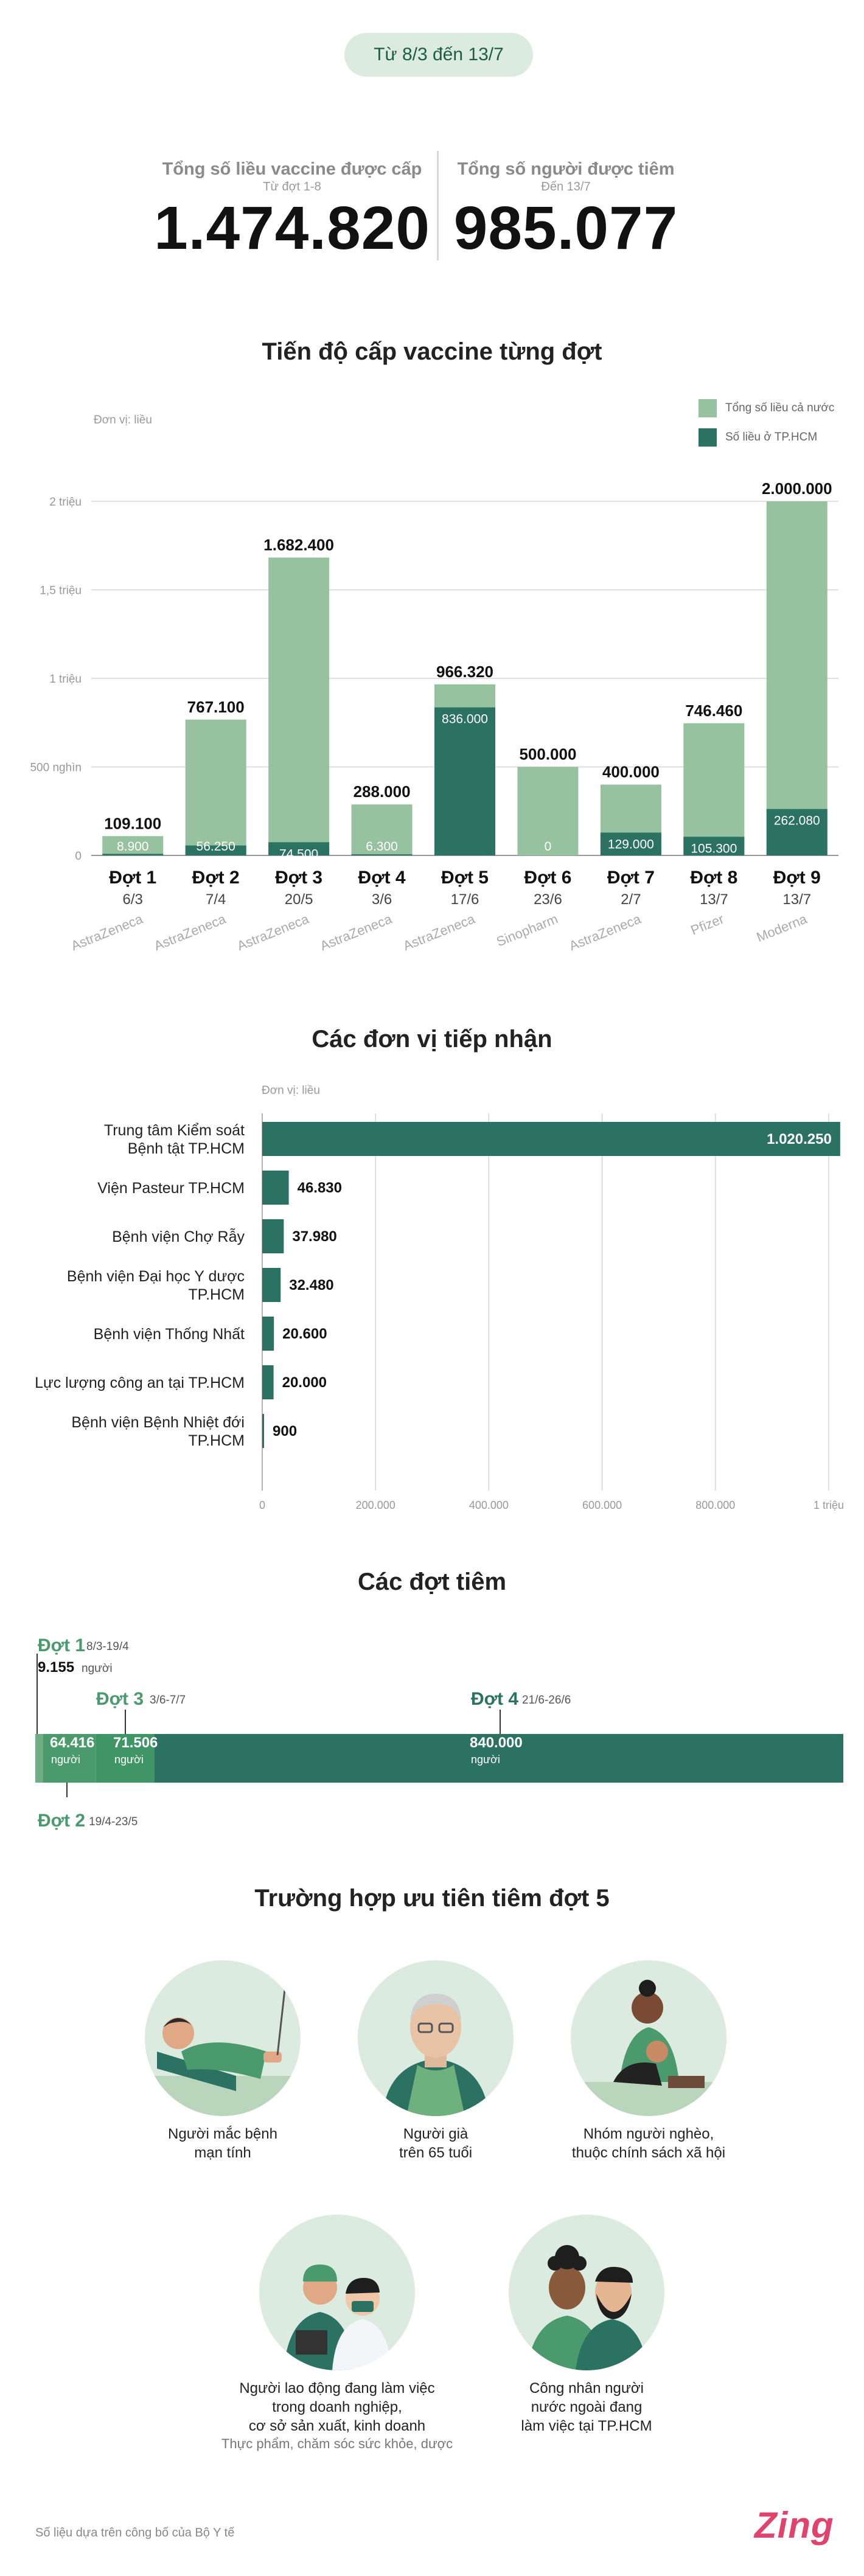 Image resolution: width=864 pixels, height=2576 pixels. What do you see at coordinates (337, 2292) in the screenshot?
I see `workers-illustration` at bounding box center [337, 2292].